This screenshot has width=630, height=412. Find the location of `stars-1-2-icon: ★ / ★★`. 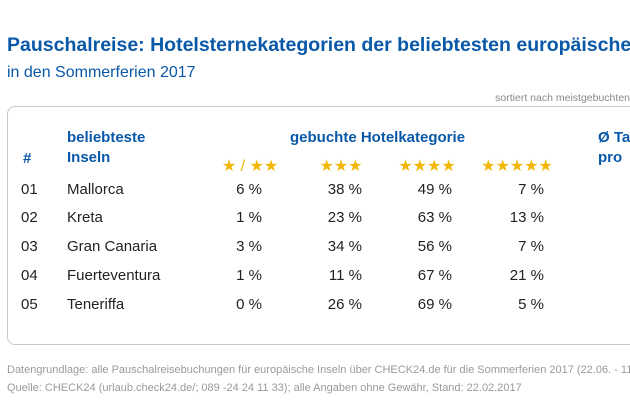

stars-1-2-icon: ★ / ★★ is located at coordinates (250, 166).